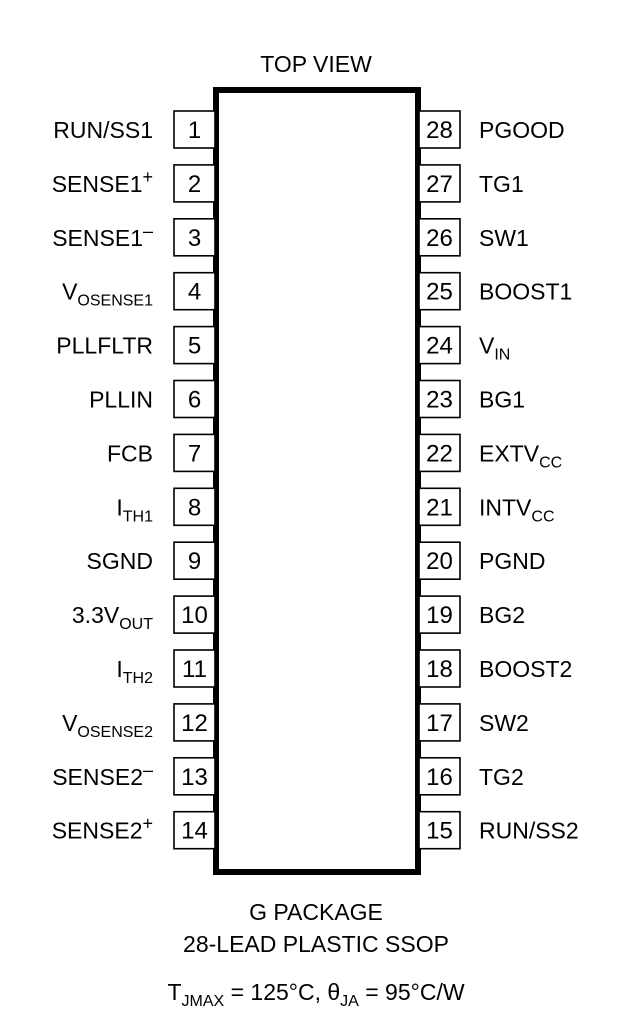 The image size is (620, 1027). I want to click on pin-10: 10 3.3VOUT, so click(144, 614).